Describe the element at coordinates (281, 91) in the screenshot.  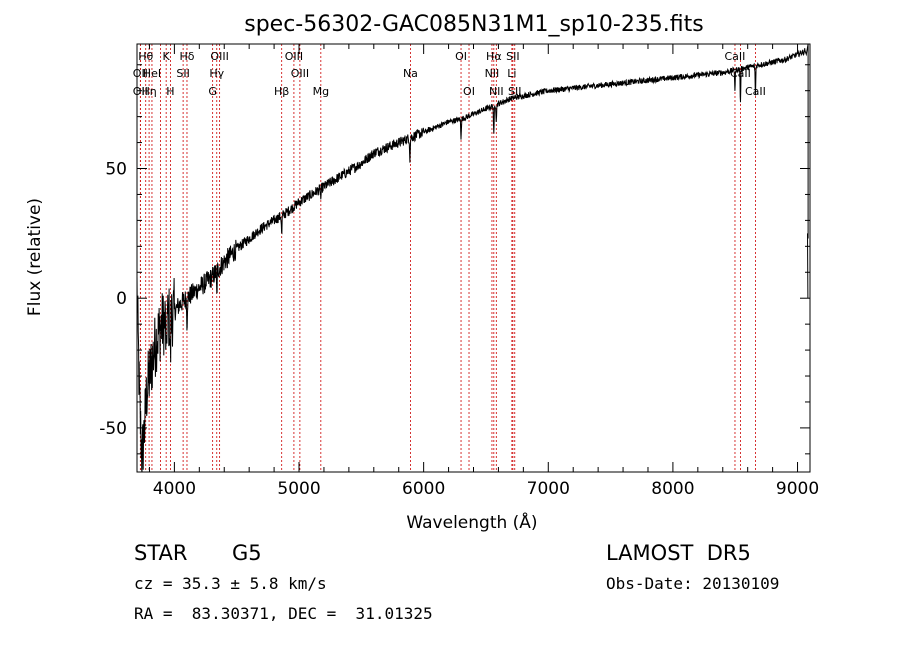
I see `line-marker-label: Hβ` at that location.